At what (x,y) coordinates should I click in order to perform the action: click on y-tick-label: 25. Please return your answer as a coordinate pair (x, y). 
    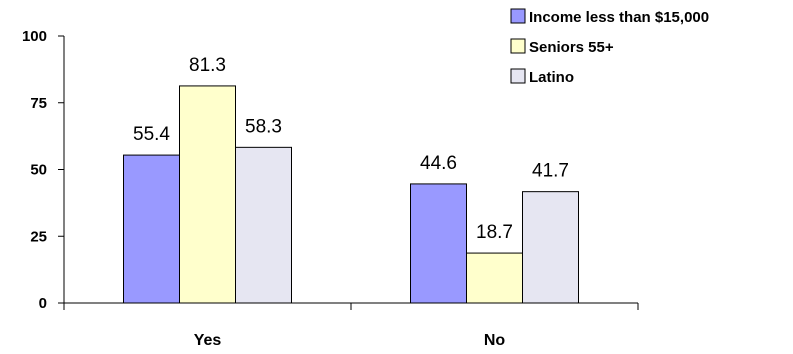
    Looking at the image, I should click on (38, 236).